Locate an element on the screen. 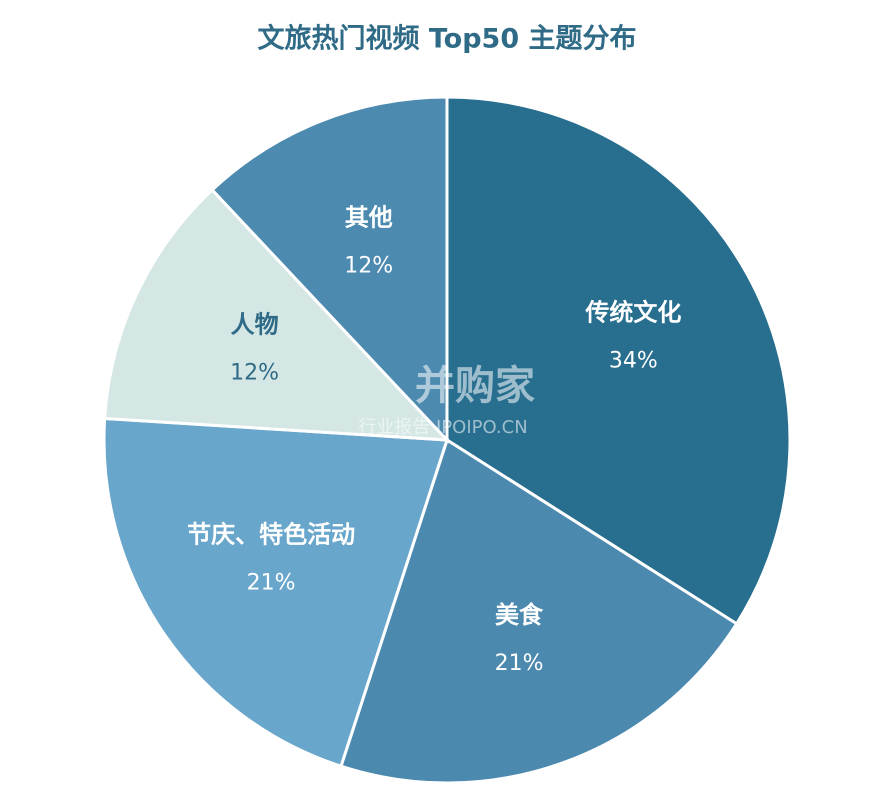  chart-title: 文旅热门视频 Top50 主题分布 is located at coordinates (446, 39).